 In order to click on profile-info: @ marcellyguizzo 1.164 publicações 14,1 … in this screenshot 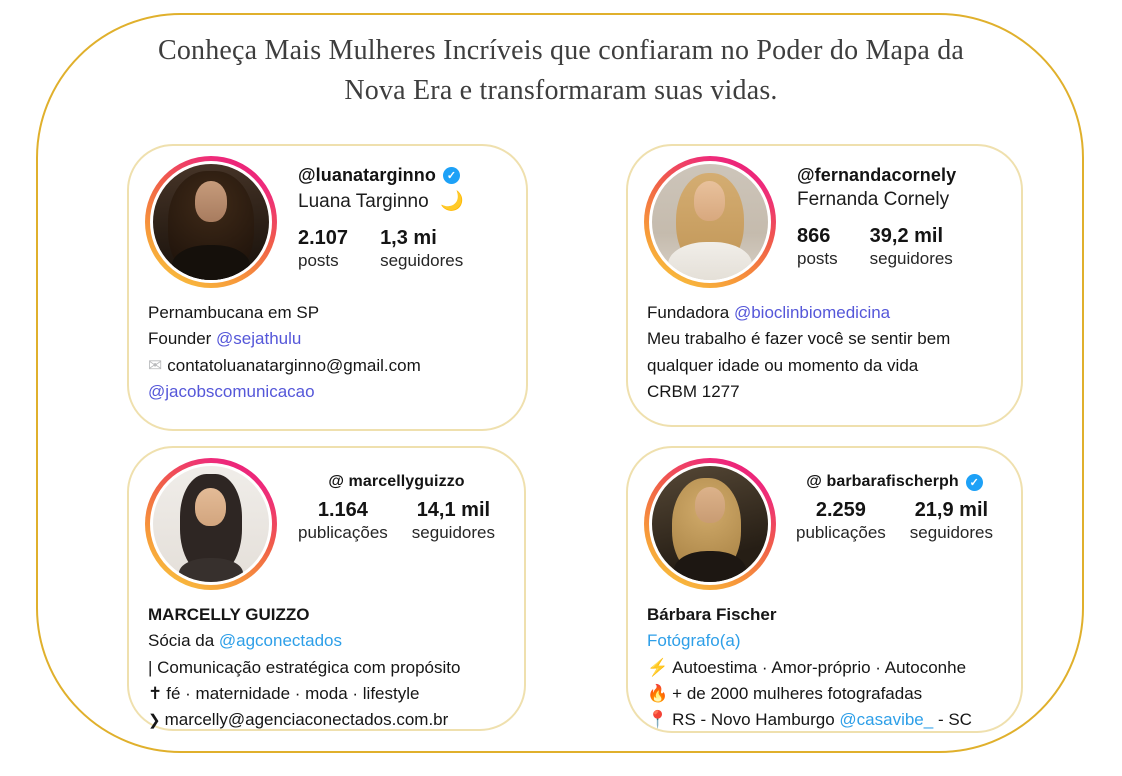, I will do `click(396, 500)`.